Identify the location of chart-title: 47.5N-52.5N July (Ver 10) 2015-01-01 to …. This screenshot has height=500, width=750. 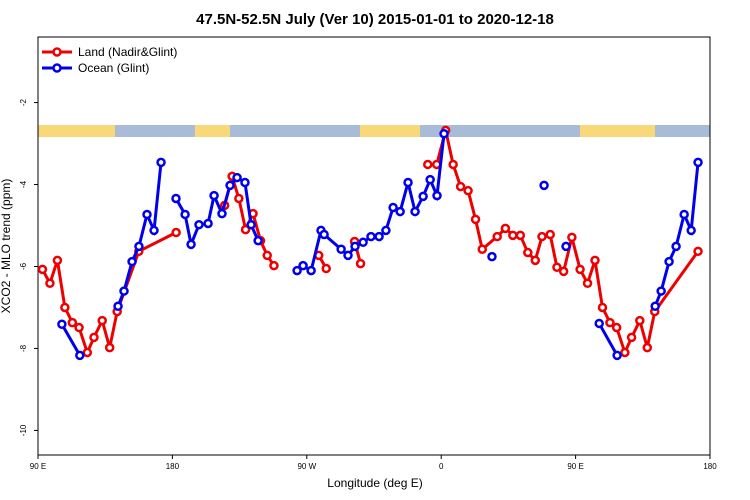
(375, 19).